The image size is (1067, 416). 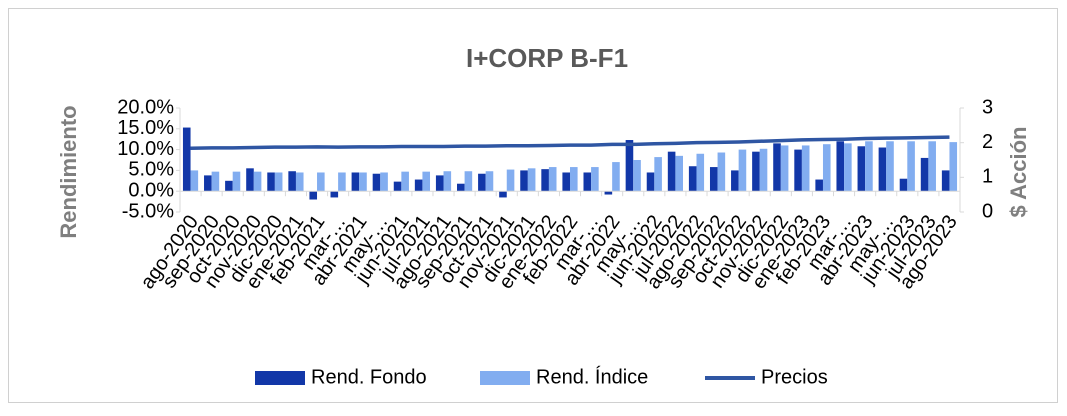 What do you see at coordinates (987, 177) in the screenshot?
I see `y2-tick-label: 1` at bounding box center [987, 177].